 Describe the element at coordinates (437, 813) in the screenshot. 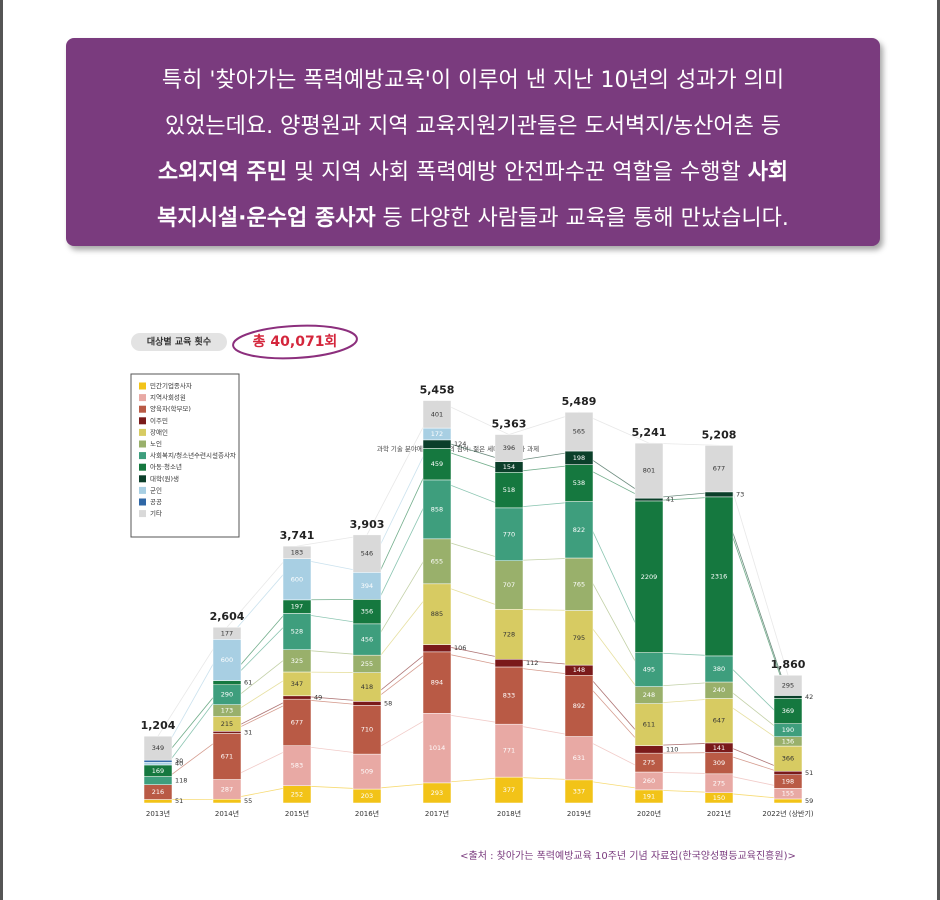

I see `x-tick-label: 2017년` at that location.